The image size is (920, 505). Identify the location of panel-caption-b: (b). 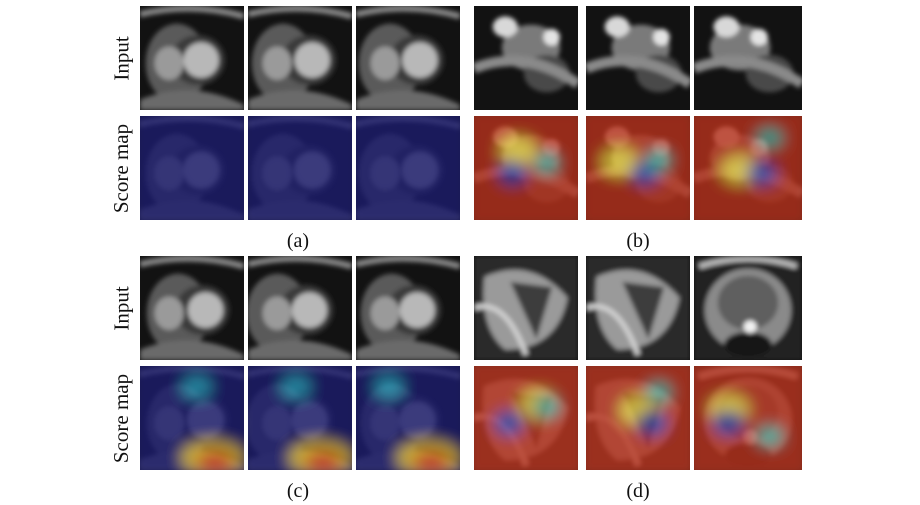
(638, 241).